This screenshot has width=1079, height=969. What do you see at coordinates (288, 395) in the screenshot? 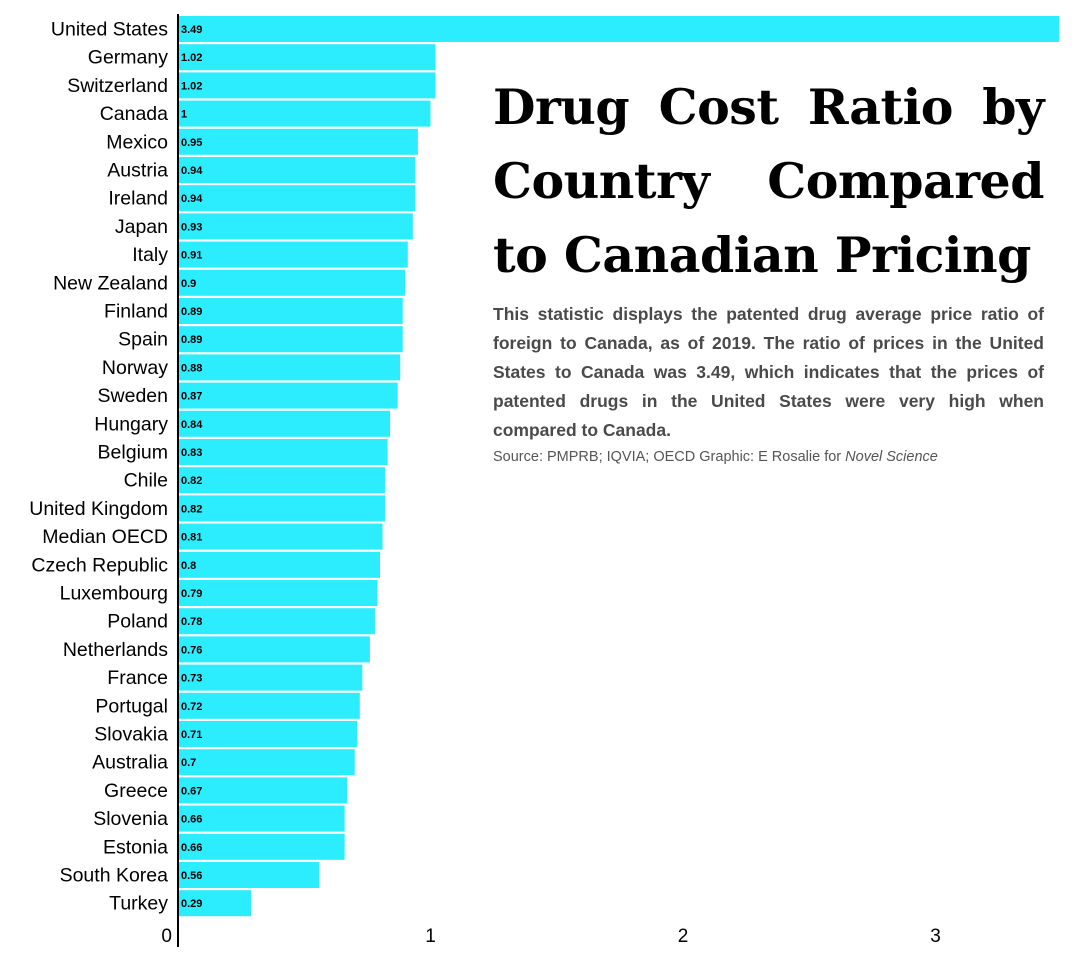
I see `bar-sweden` at bounding box center [288, 395].